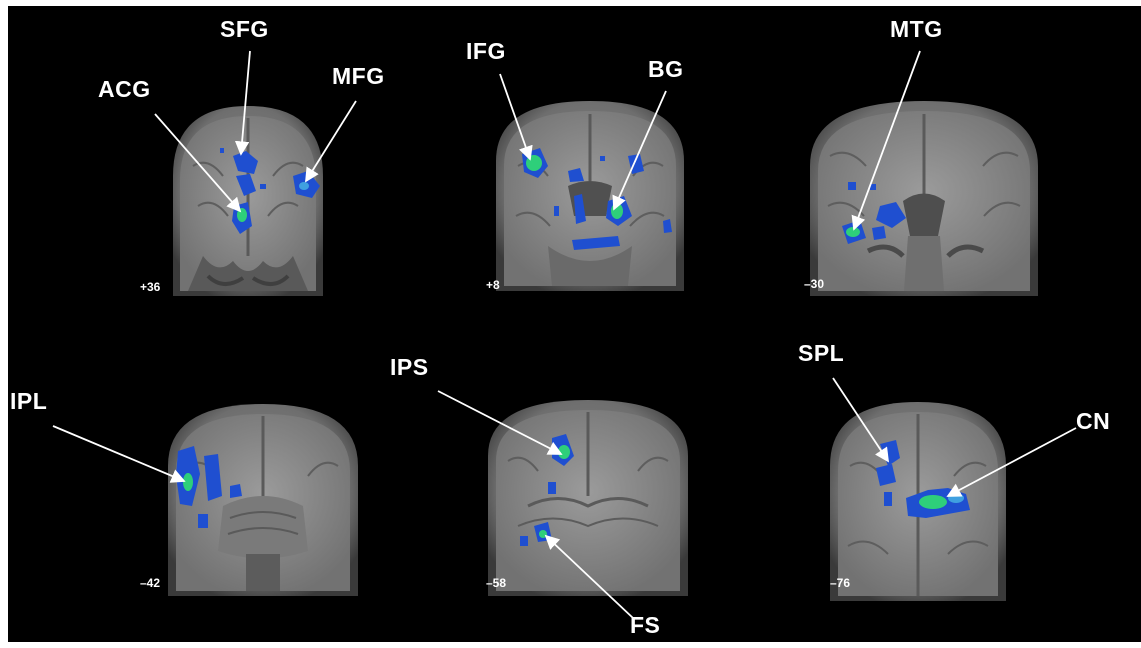 The width and height of the screenshot is (1141, 648). What do you see at coordinates (886, 140) in the screenshot?
I see `arrow-mtg` at bounding box center [886, 140].